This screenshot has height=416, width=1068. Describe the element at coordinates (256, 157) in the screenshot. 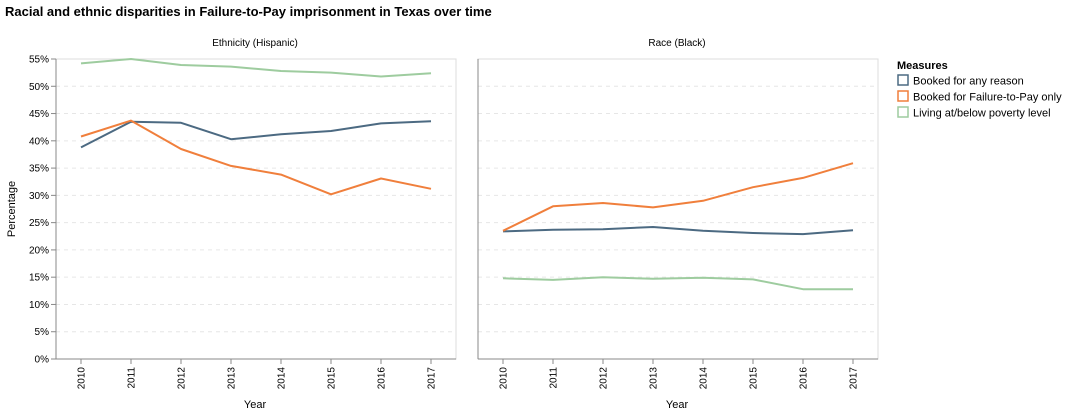

I see `series-line-booked-for-failure-to-pay-only-hispanic` at that location.